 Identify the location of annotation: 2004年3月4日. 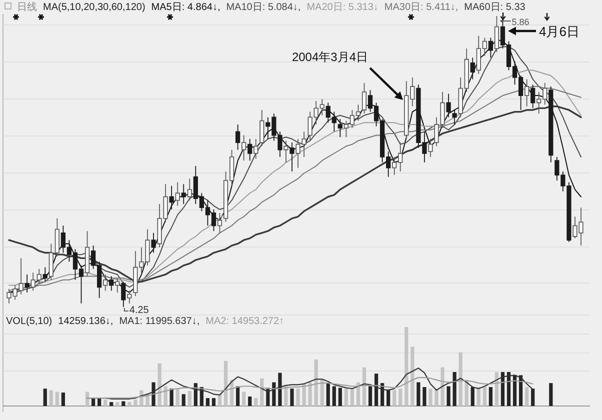
(330, 57).